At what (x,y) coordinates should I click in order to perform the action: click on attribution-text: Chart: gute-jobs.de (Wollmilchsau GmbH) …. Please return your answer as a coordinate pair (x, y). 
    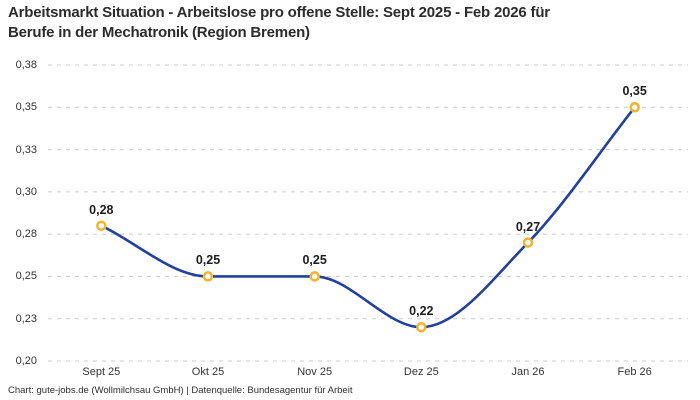
    Looking at the image, I should click on (180, 390).